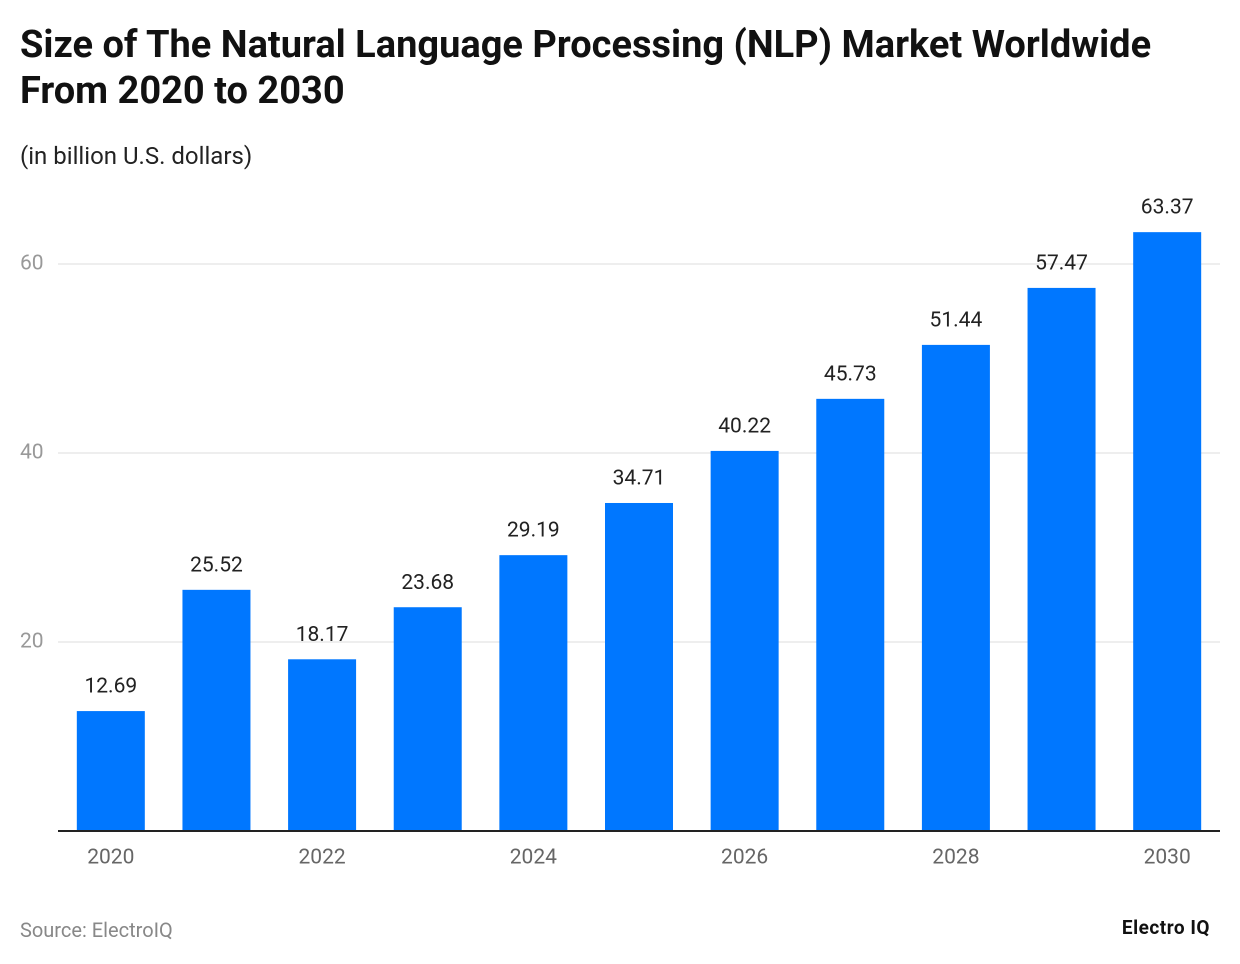 This screenshot has height=964, width=1240. What do you see at coordinates (136, 156) in the screenshot?
I see `chart-subtitle: (in billion U.S. dollars)` at bounding box center [136, 156].